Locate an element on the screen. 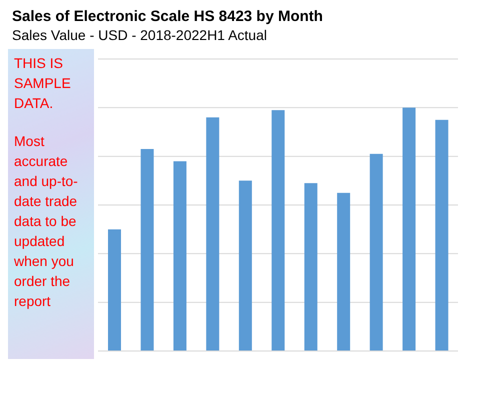 This screenshot has width=480, height=400. chart-title: Sales of Electronic Scale HS 8423 by Month is located at coordinates (167, 16).